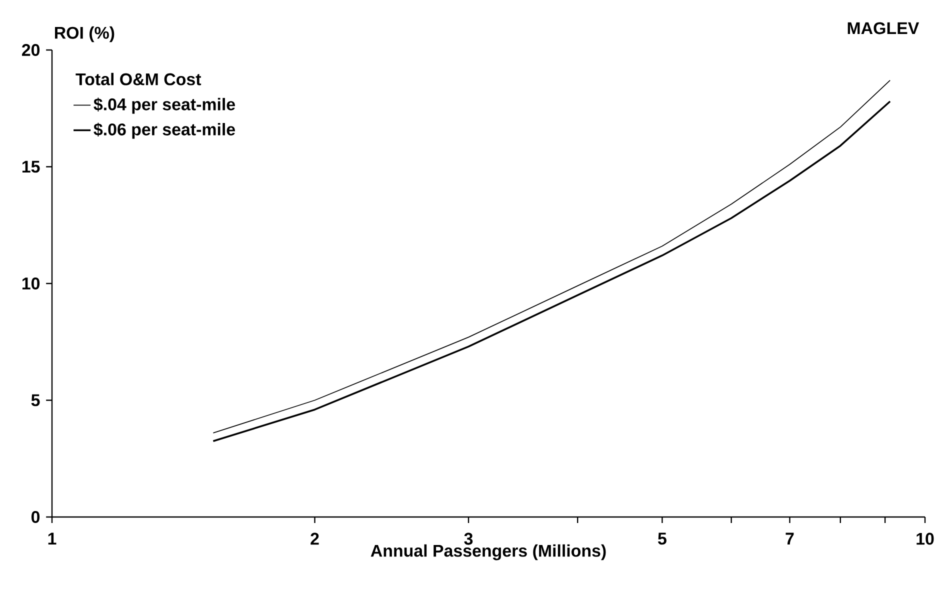 This screenshot has width=945, height=590. I want to click on x-tick-label: 7, so click(790, 538).